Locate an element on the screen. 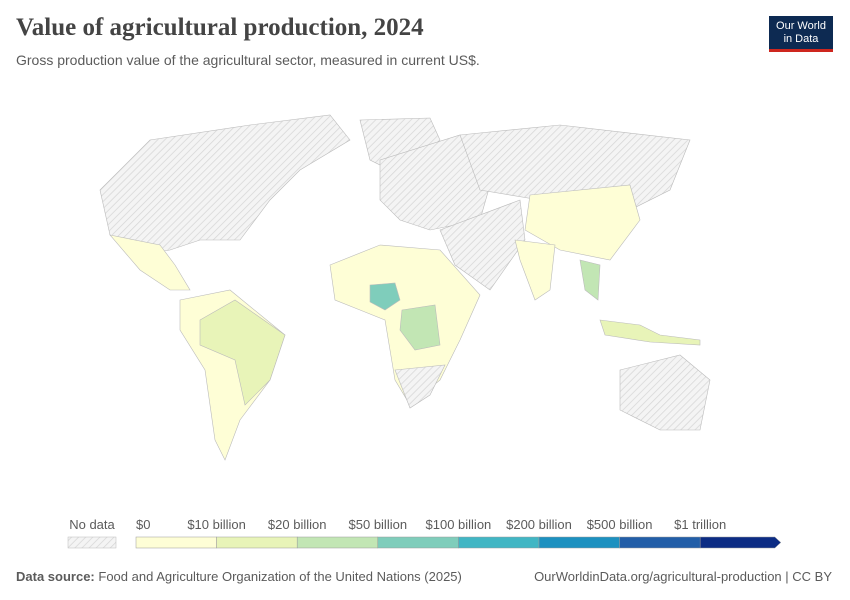  source-label: Data source: is located at coordinates (55, 576).